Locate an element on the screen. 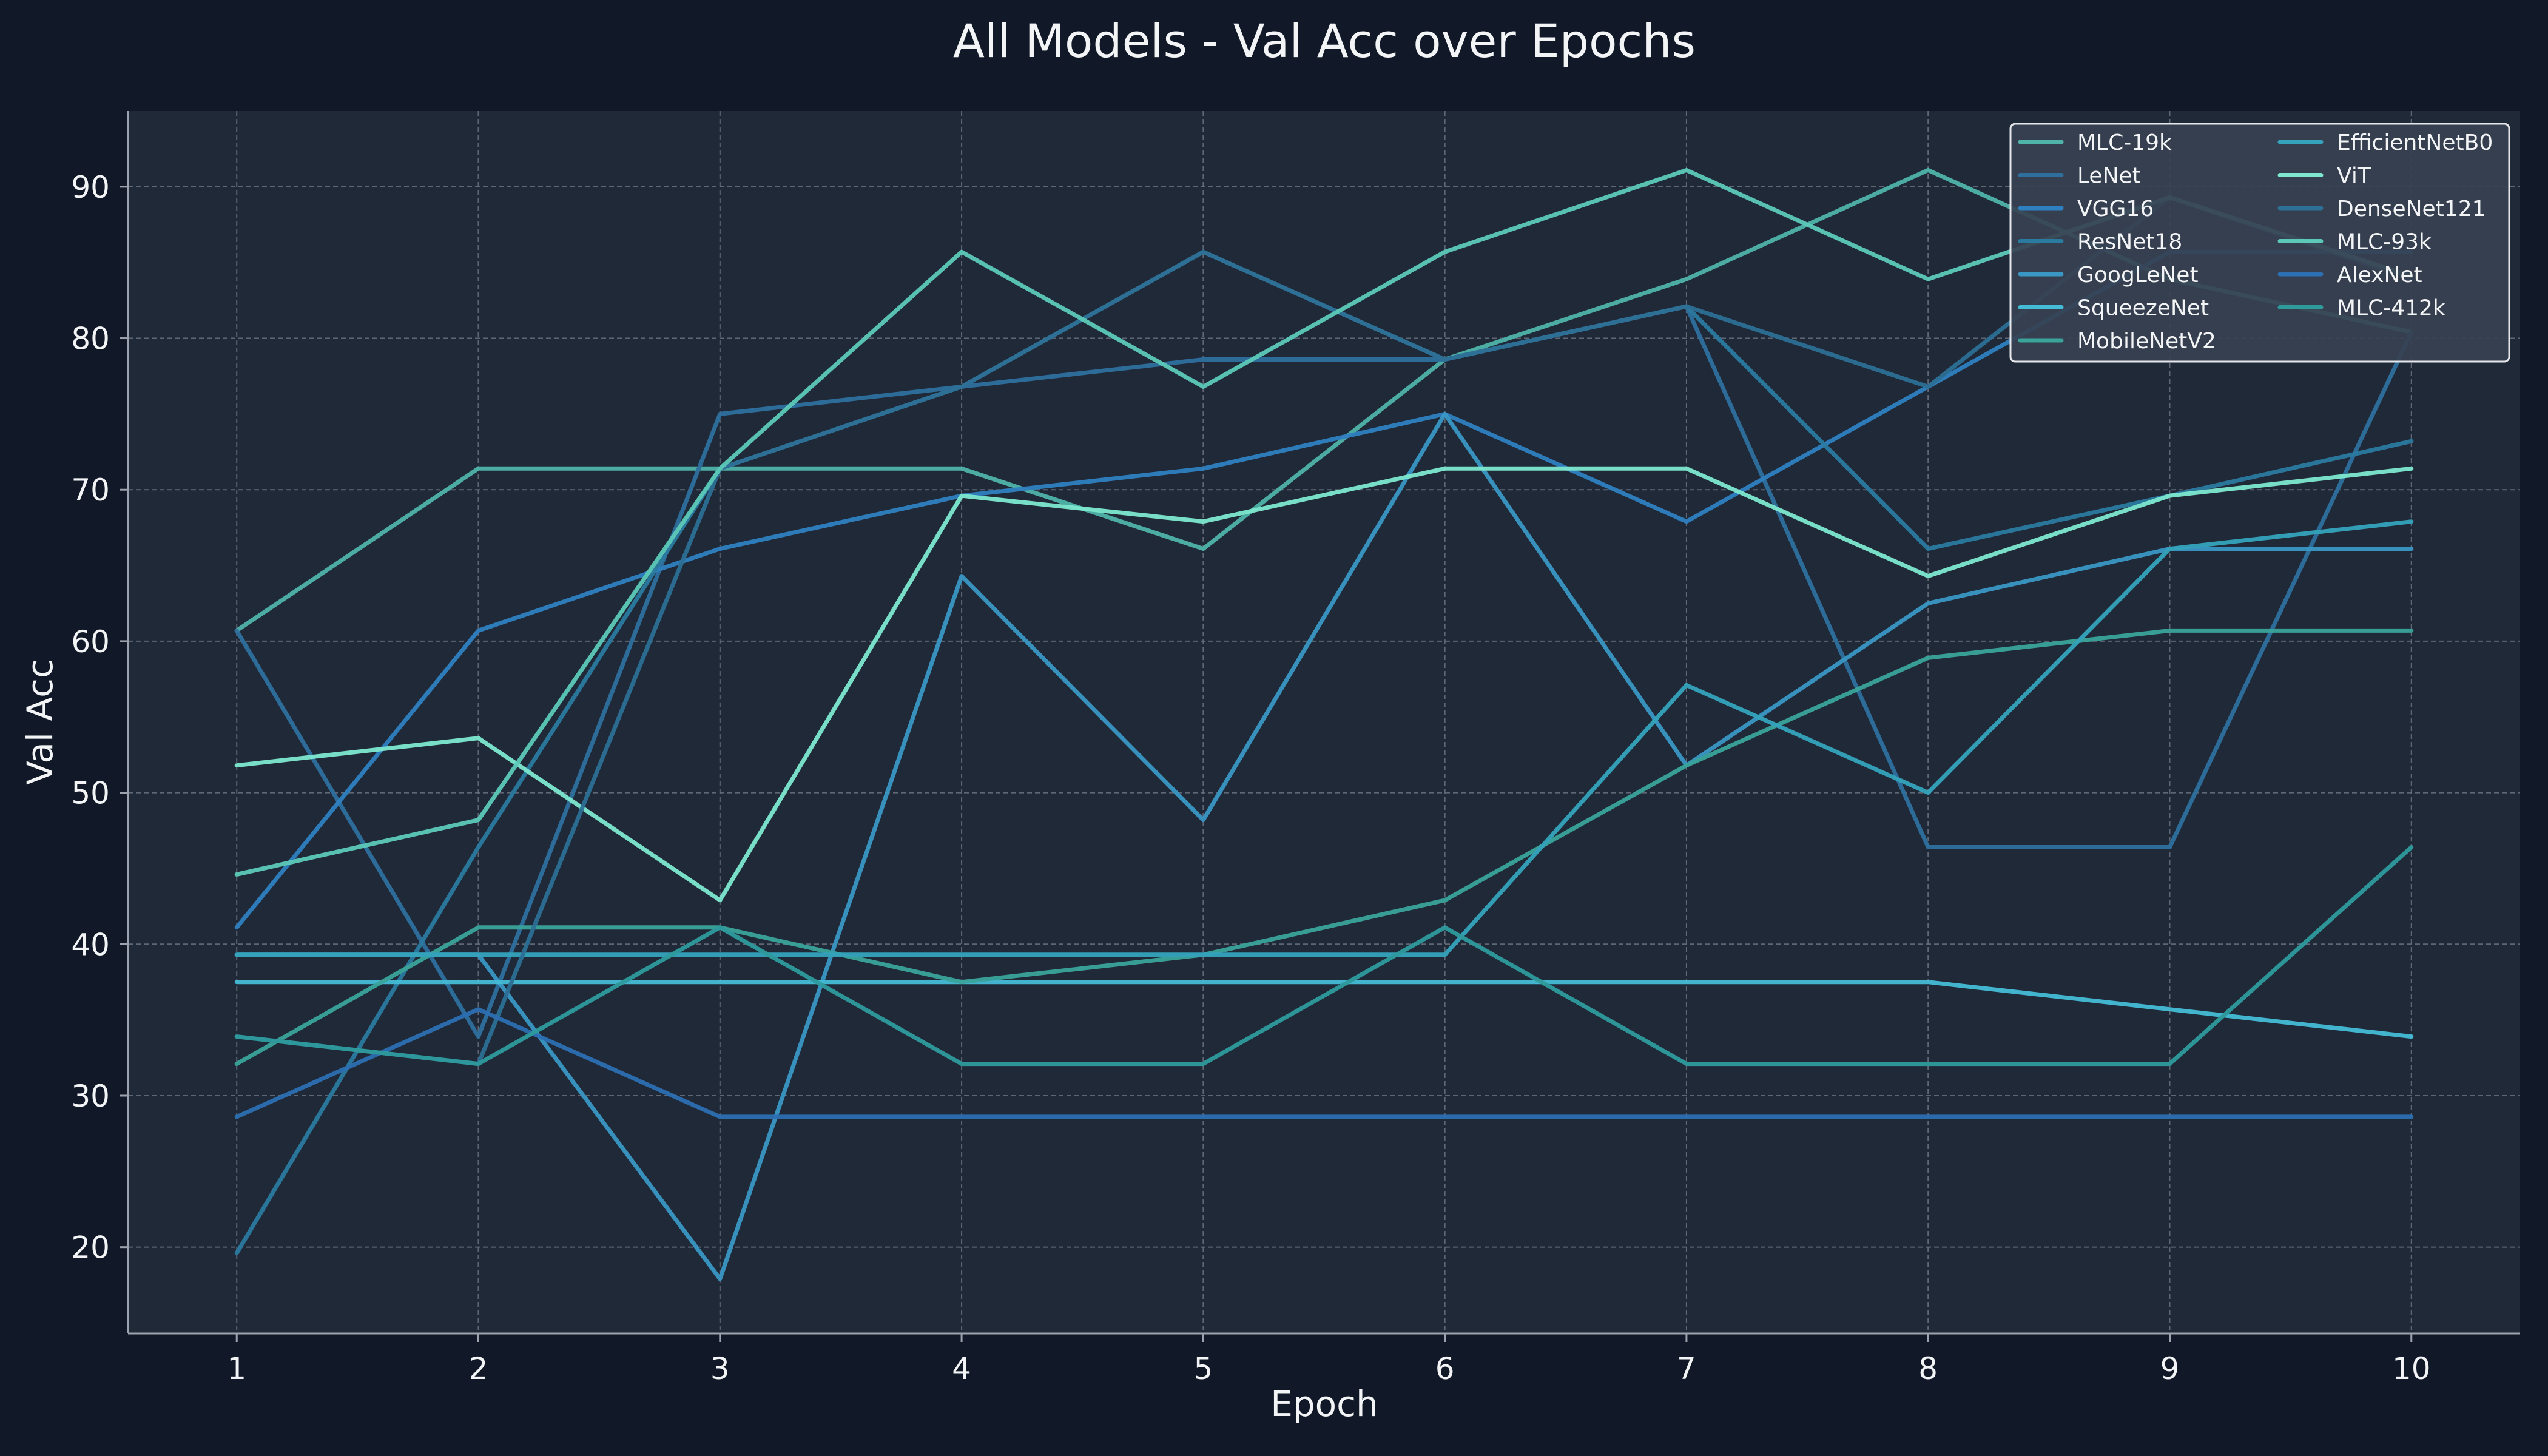 This screenshot has width=2548, height=1456. x-tick-label: 7 is located at coordinates (1686, 1368).